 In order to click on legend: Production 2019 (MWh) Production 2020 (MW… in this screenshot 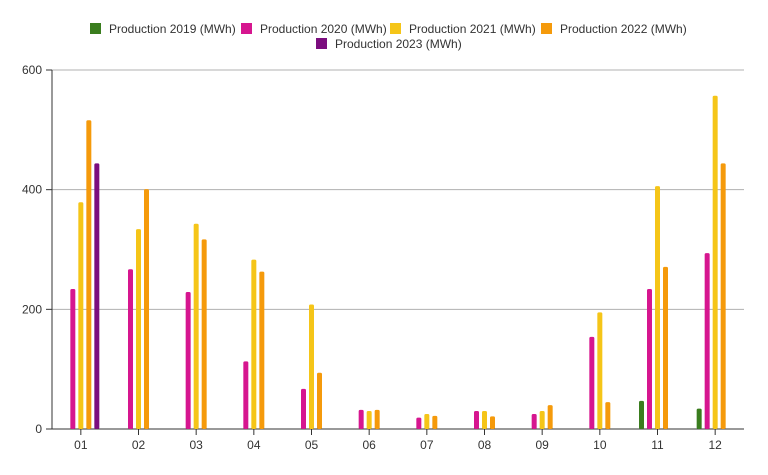, I will do `click(388, 36)`.